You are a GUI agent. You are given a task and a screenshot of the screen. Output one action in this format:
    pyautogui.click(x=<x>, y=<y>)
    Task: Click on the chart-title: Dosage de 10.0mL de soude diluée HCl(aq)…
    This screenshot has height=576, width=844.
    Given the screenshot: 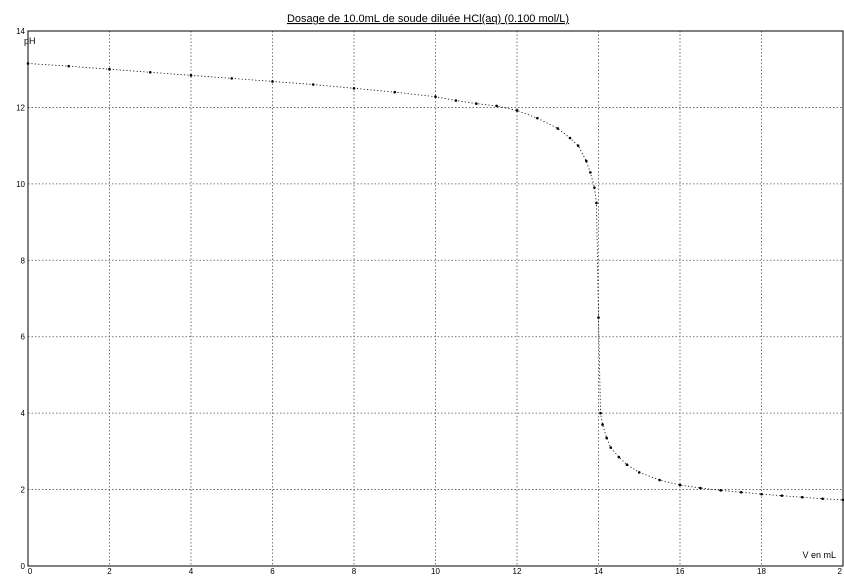 What is the action you would take?
    pyautogui.click(x=428, y=19)
    